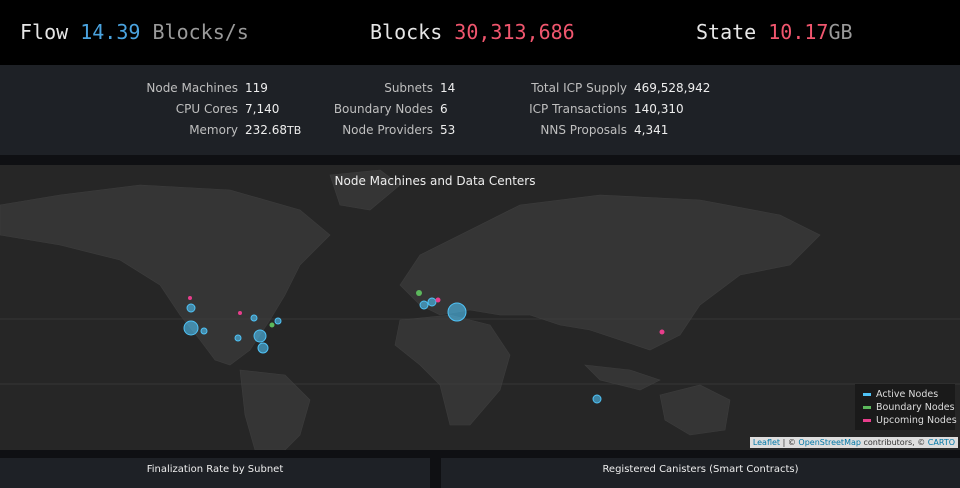 Image resolution: width=960 pixels, height=488 pixels. I want to click on map-lines, so click(480, 351).